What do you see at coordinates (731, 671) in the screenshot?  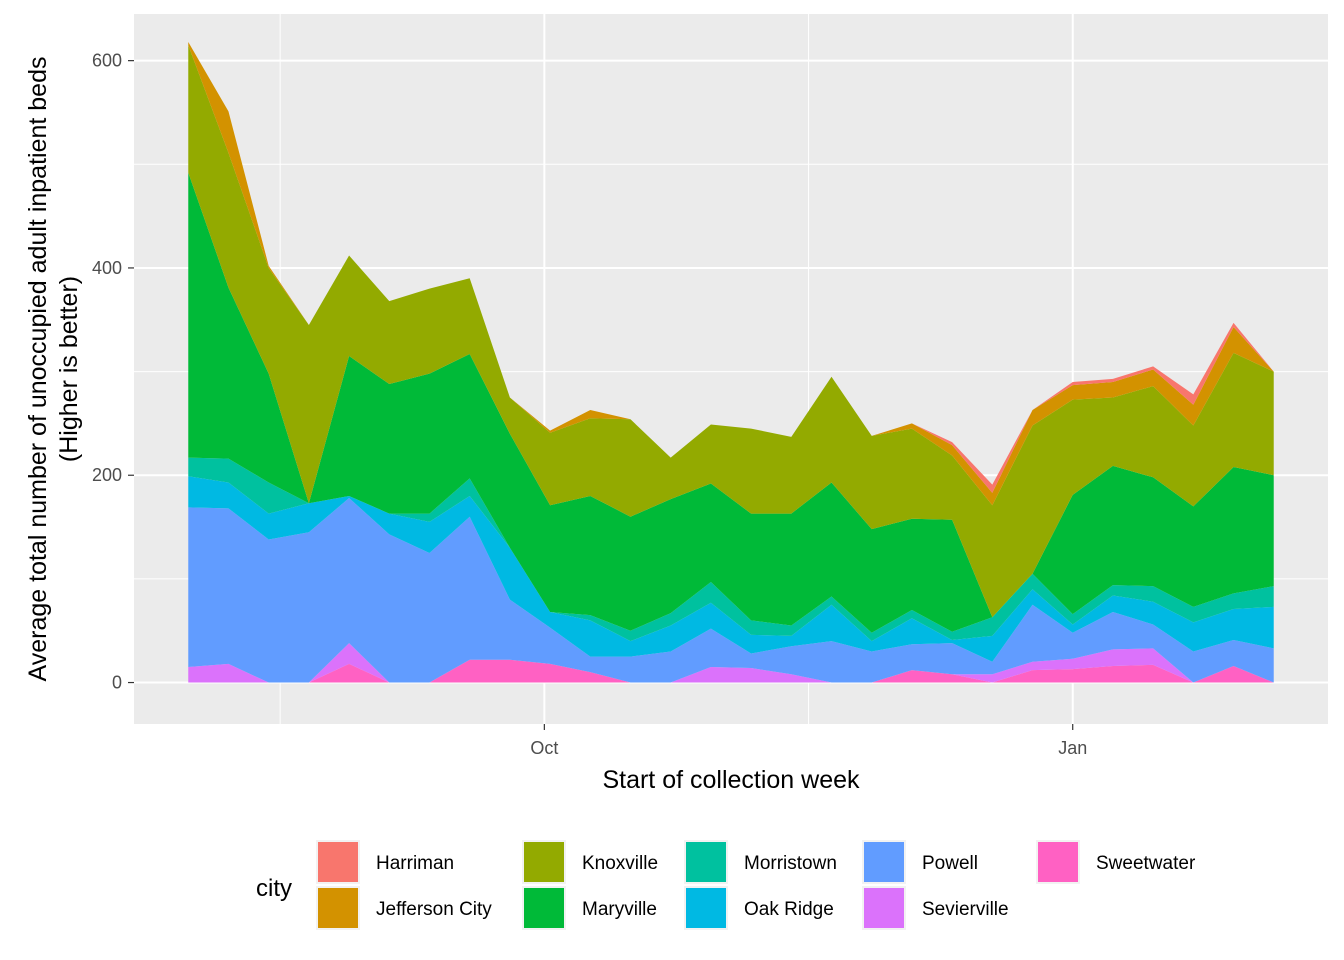 I see `area-sweetwater` at bounding box center [731, 671].